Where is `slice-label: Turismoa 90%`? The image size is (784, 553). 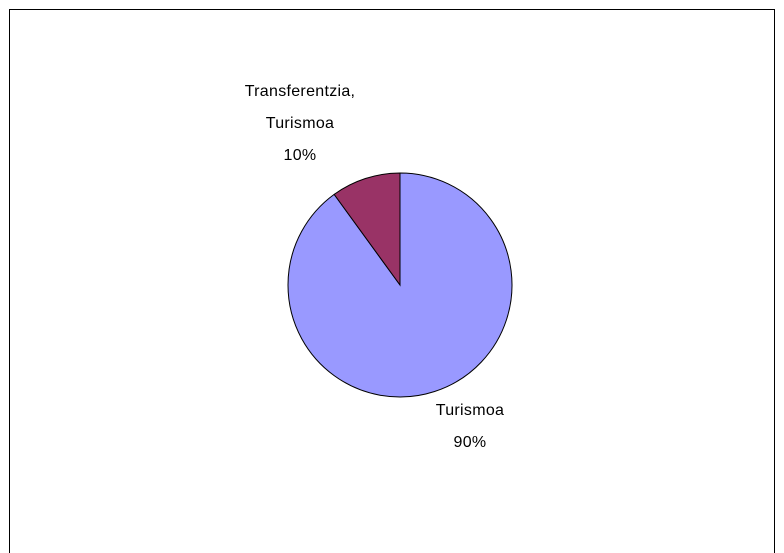 slice-label: Turismoa 90% is located at coordinates (470, 427).